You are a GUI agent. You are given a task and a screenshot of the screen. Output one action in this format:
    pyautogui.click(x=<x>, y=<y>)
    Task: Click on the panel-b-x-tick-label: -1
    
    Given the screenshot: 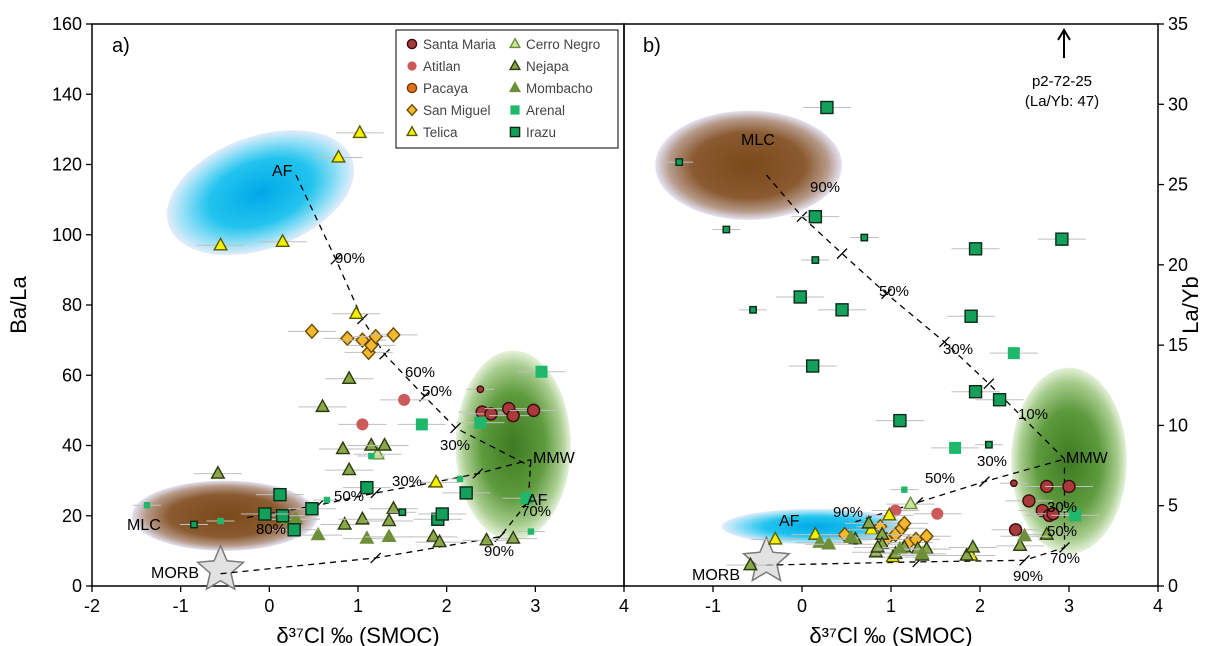 What is the action you would take?
    pyautogui.click(x=713, y=606)
    